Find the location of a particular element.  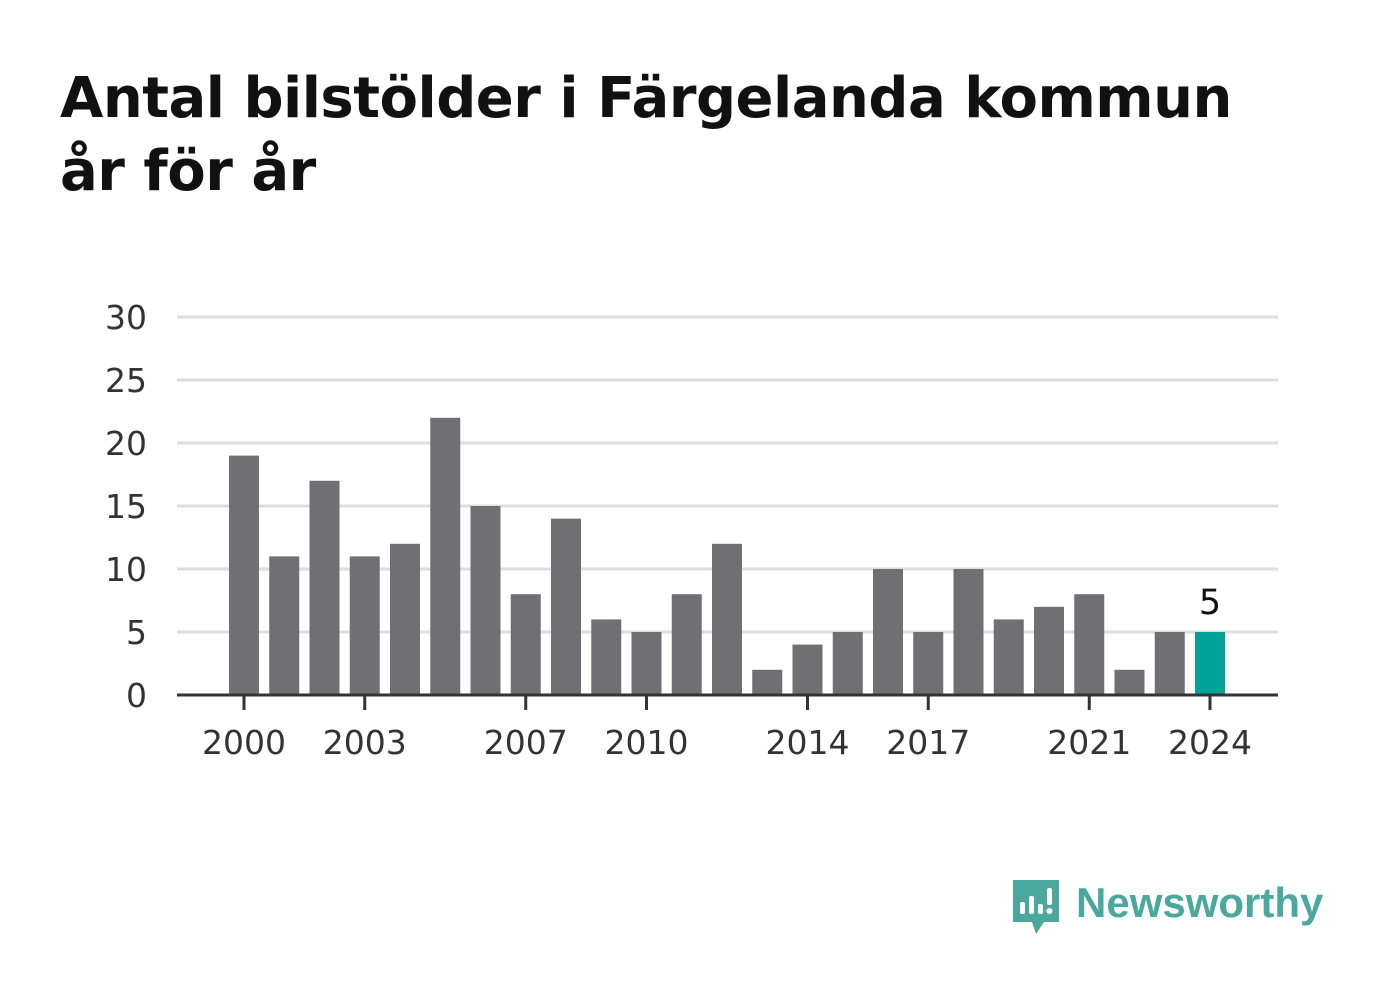

x-tick-label-2021: 2021 is located at coordinates (1089, 742).